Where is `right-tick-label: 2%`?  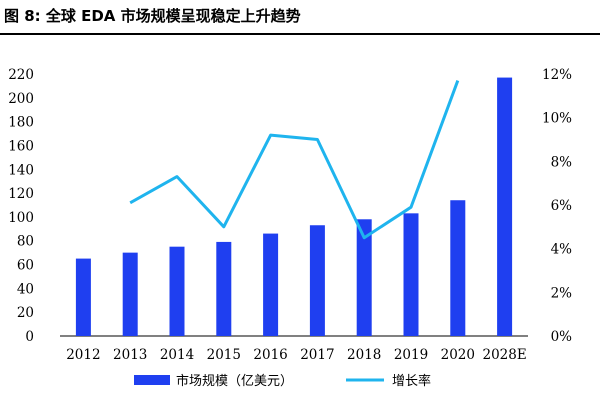 right-tick-label: 2% is located at coordinates (562, 293).